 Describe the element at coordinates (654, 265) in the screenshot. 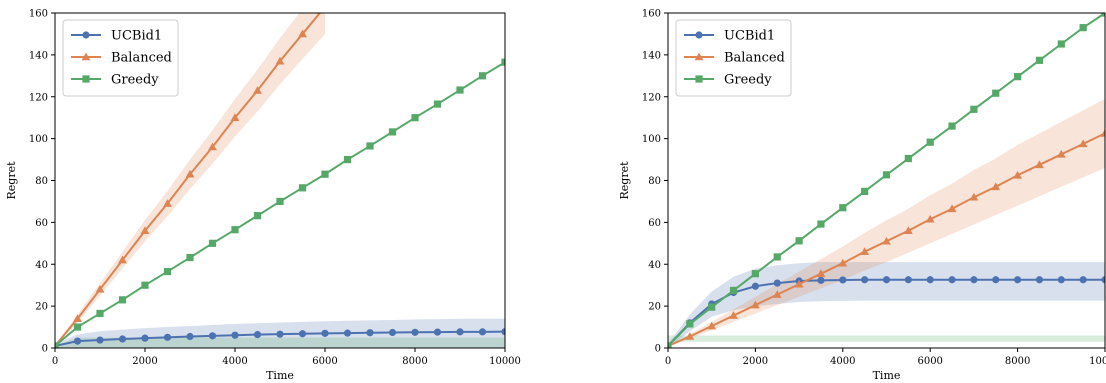

I see `y-tick-label: 40` at that location.